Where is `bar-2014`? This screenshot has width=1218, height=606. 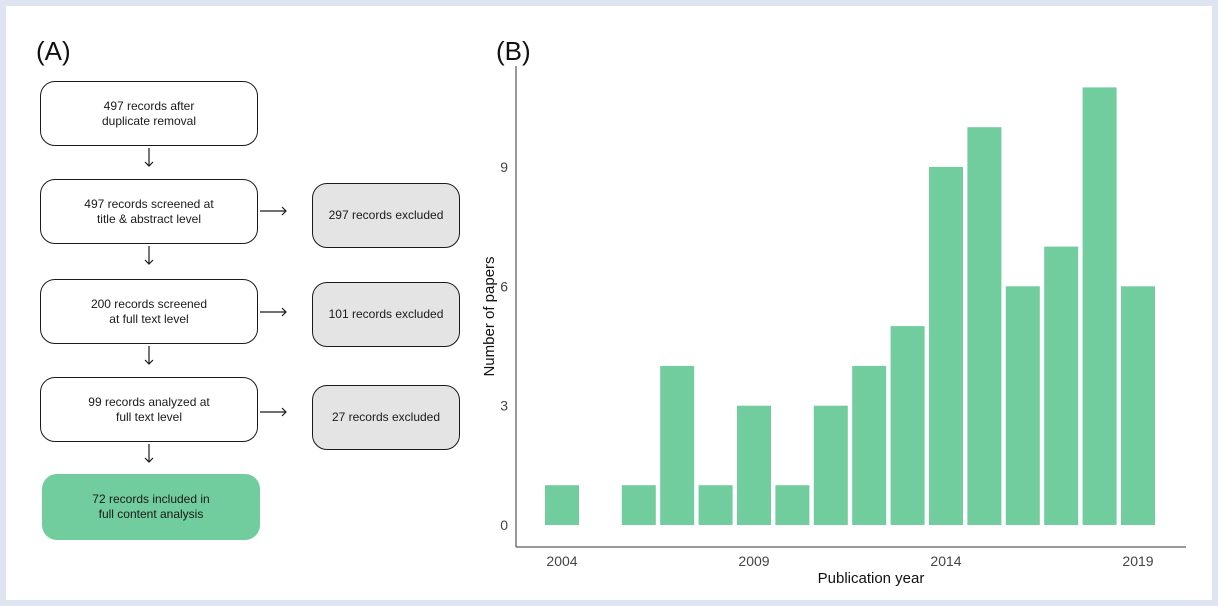
bar-2014 is located at coordinates (946, 346).